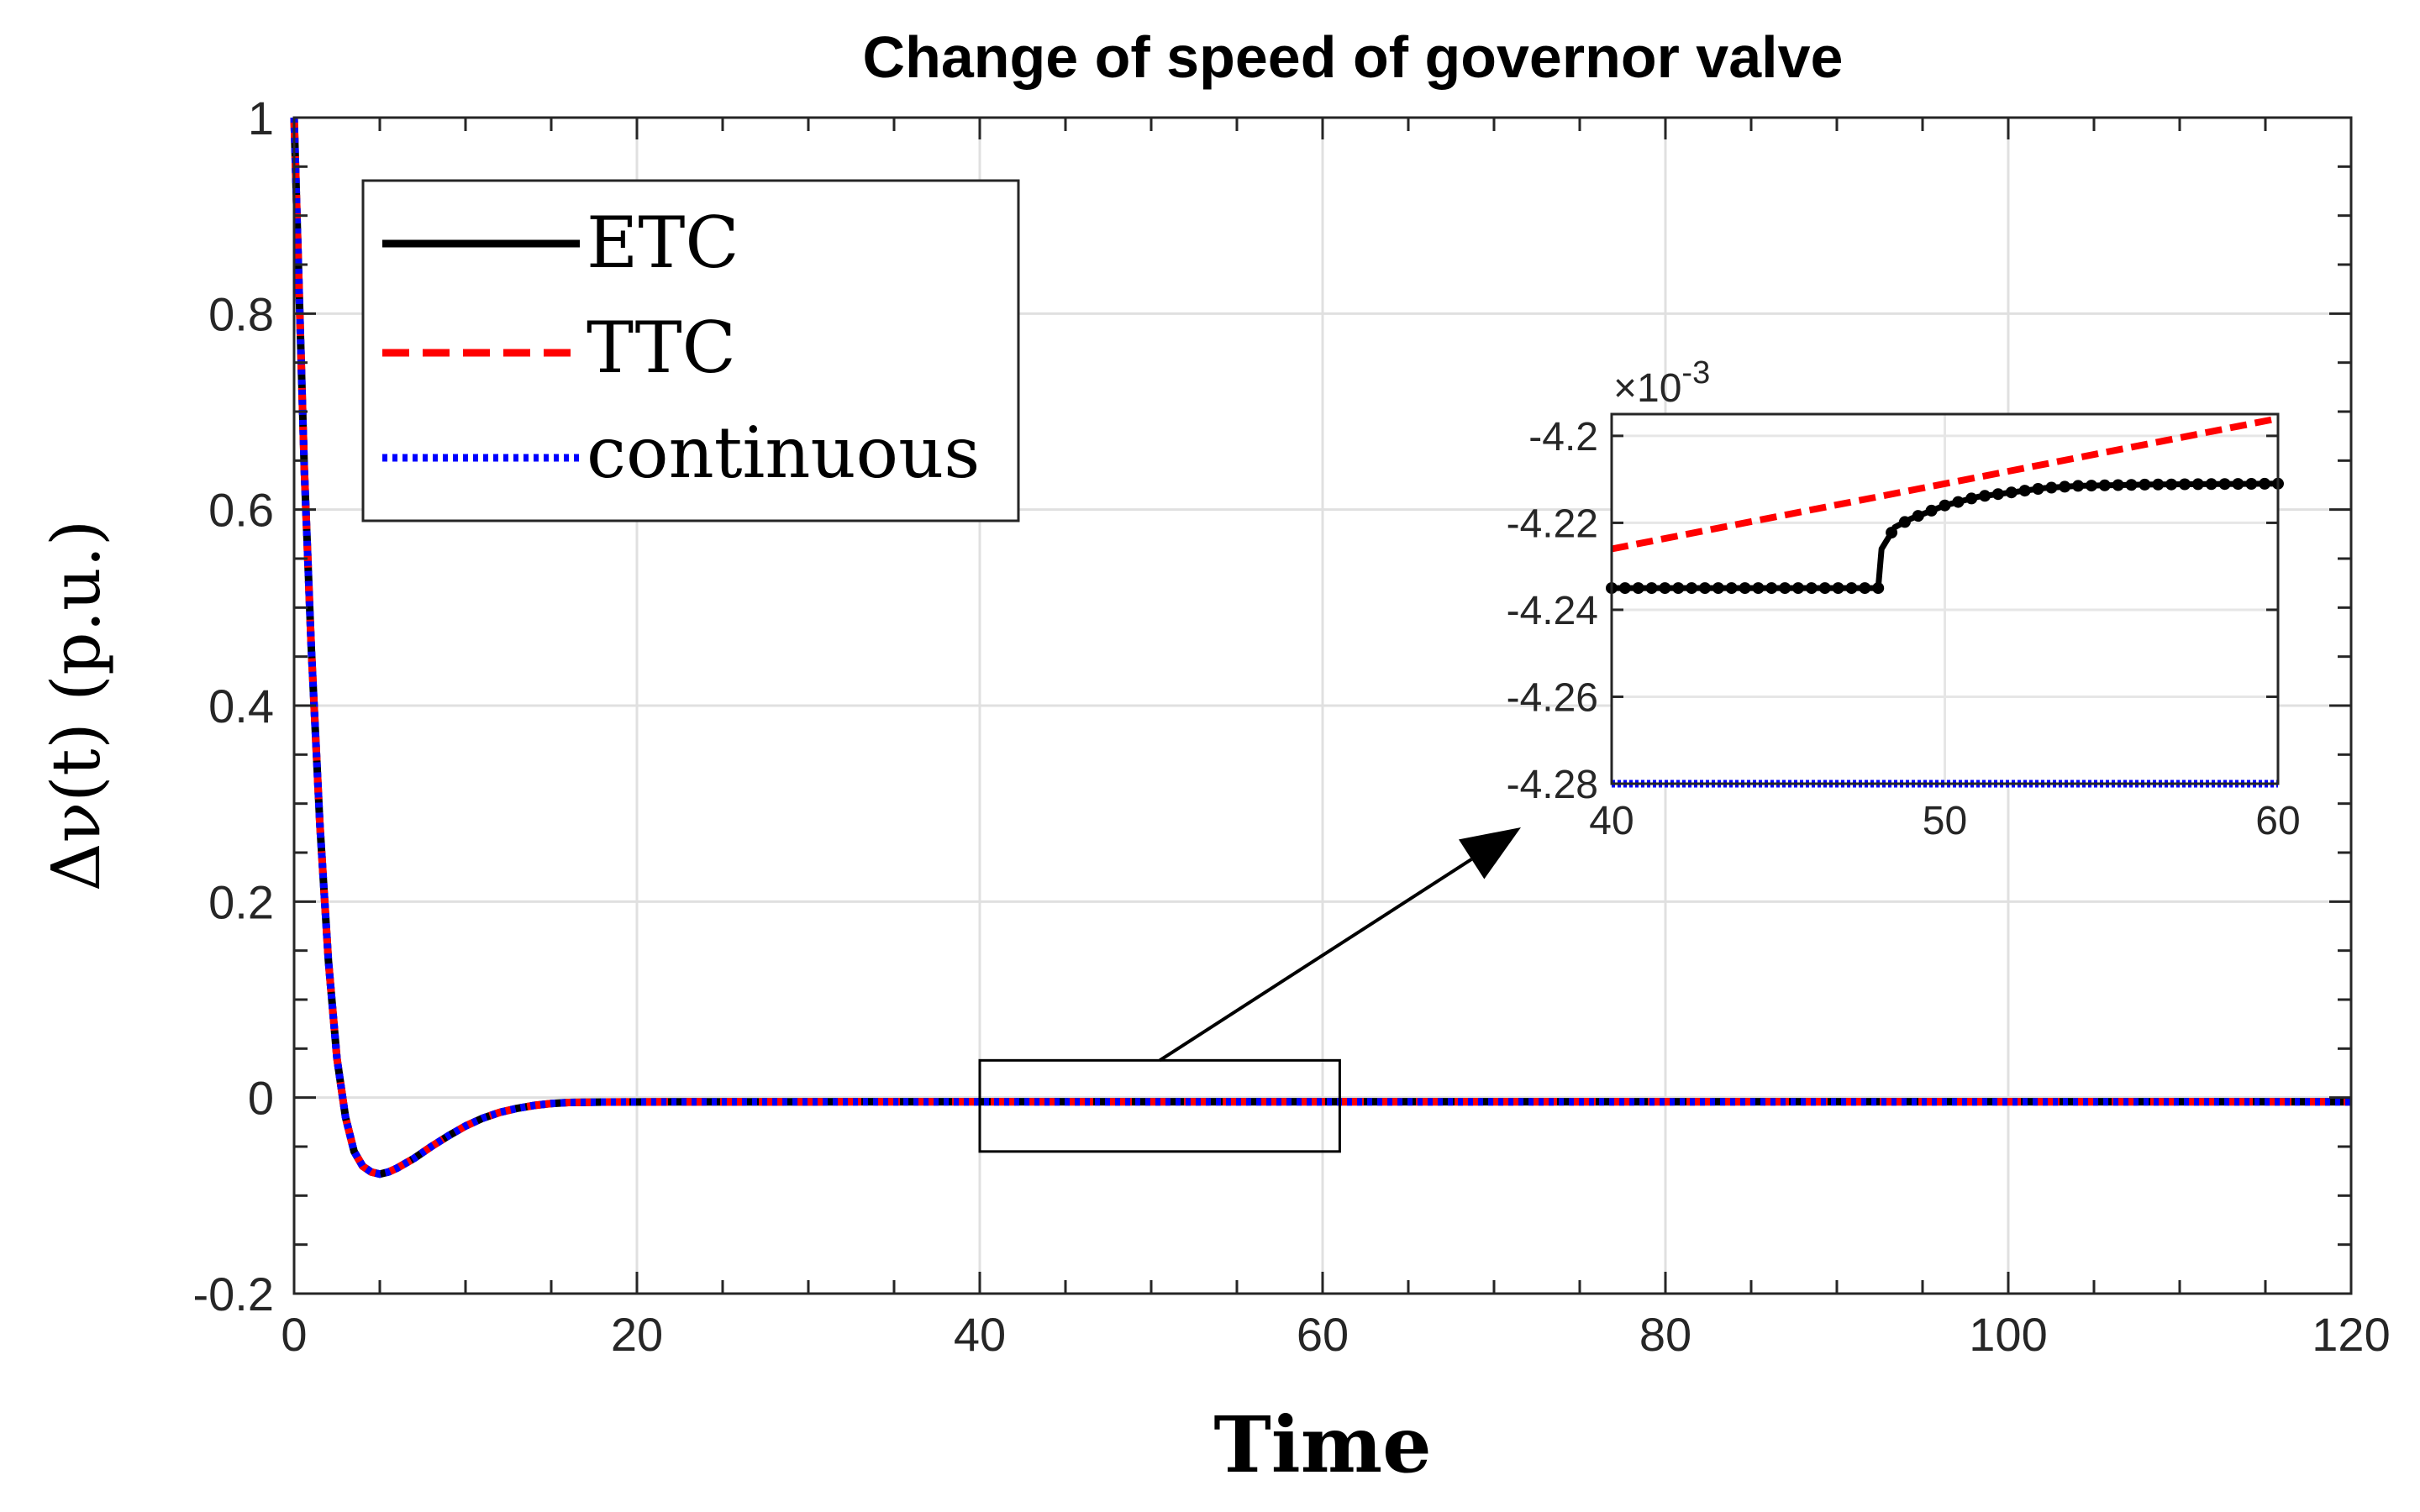 This screenshot has width=2420, height=1512. I want to click on inset-plot: 40 50 60 -4.28 -4.26 -4.24 -4.22 -4.2 ×10⁻³, so click(1904, 599).